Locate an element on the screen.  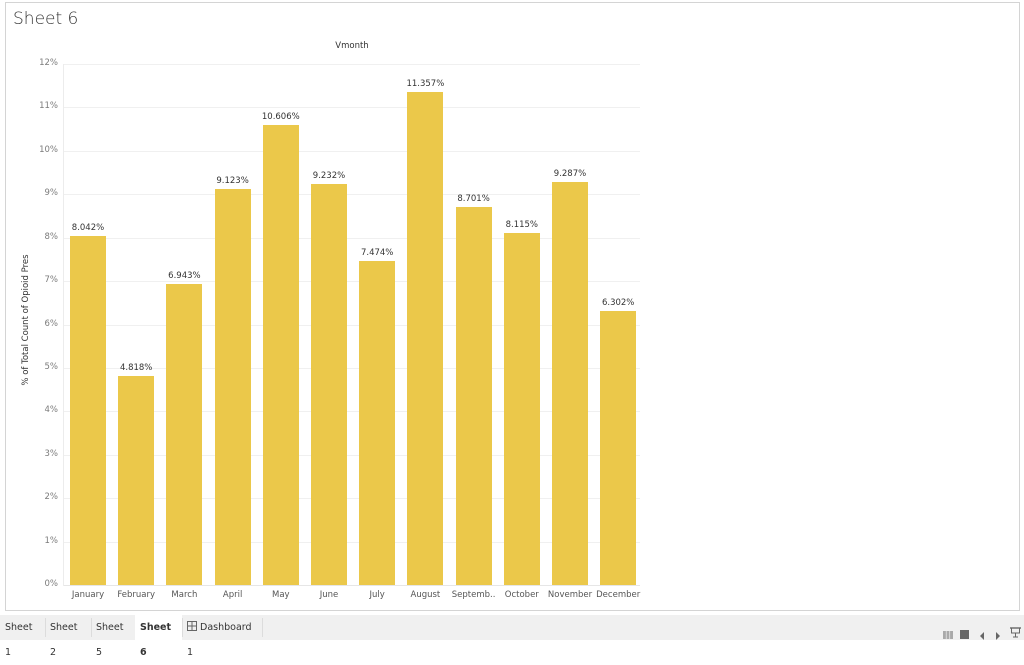
x-tick-label: February is located at coordinates (136, 595).